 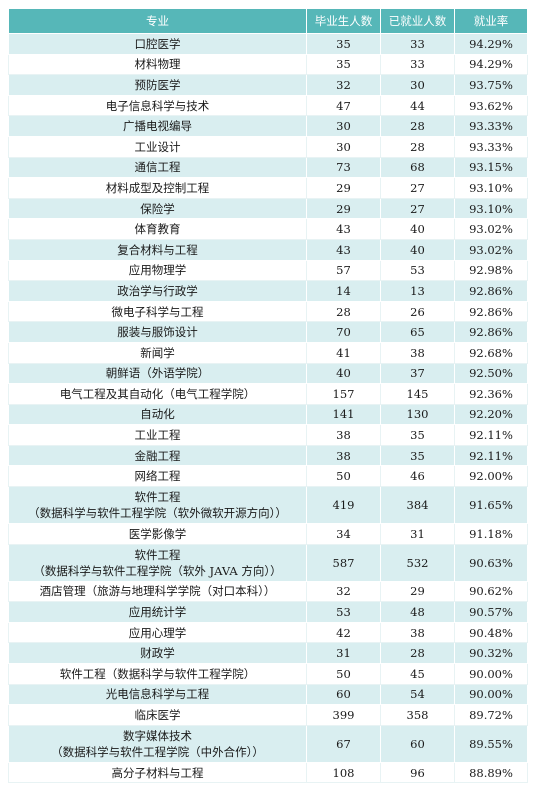 What do you see at coordinates (268, 534) in the screenshot?
I see `table-row: 医学影像学 34 31 91.18%` at bounding box center [268, 534].